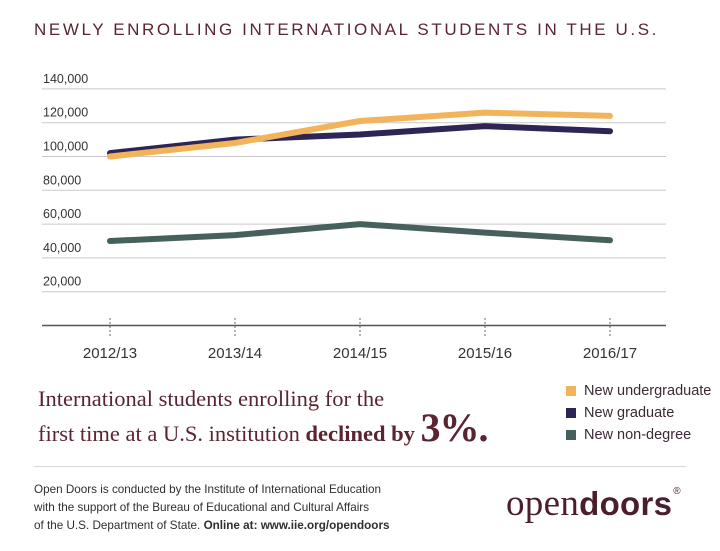  I want to click on logo-part-open: open, so click(543, 503).